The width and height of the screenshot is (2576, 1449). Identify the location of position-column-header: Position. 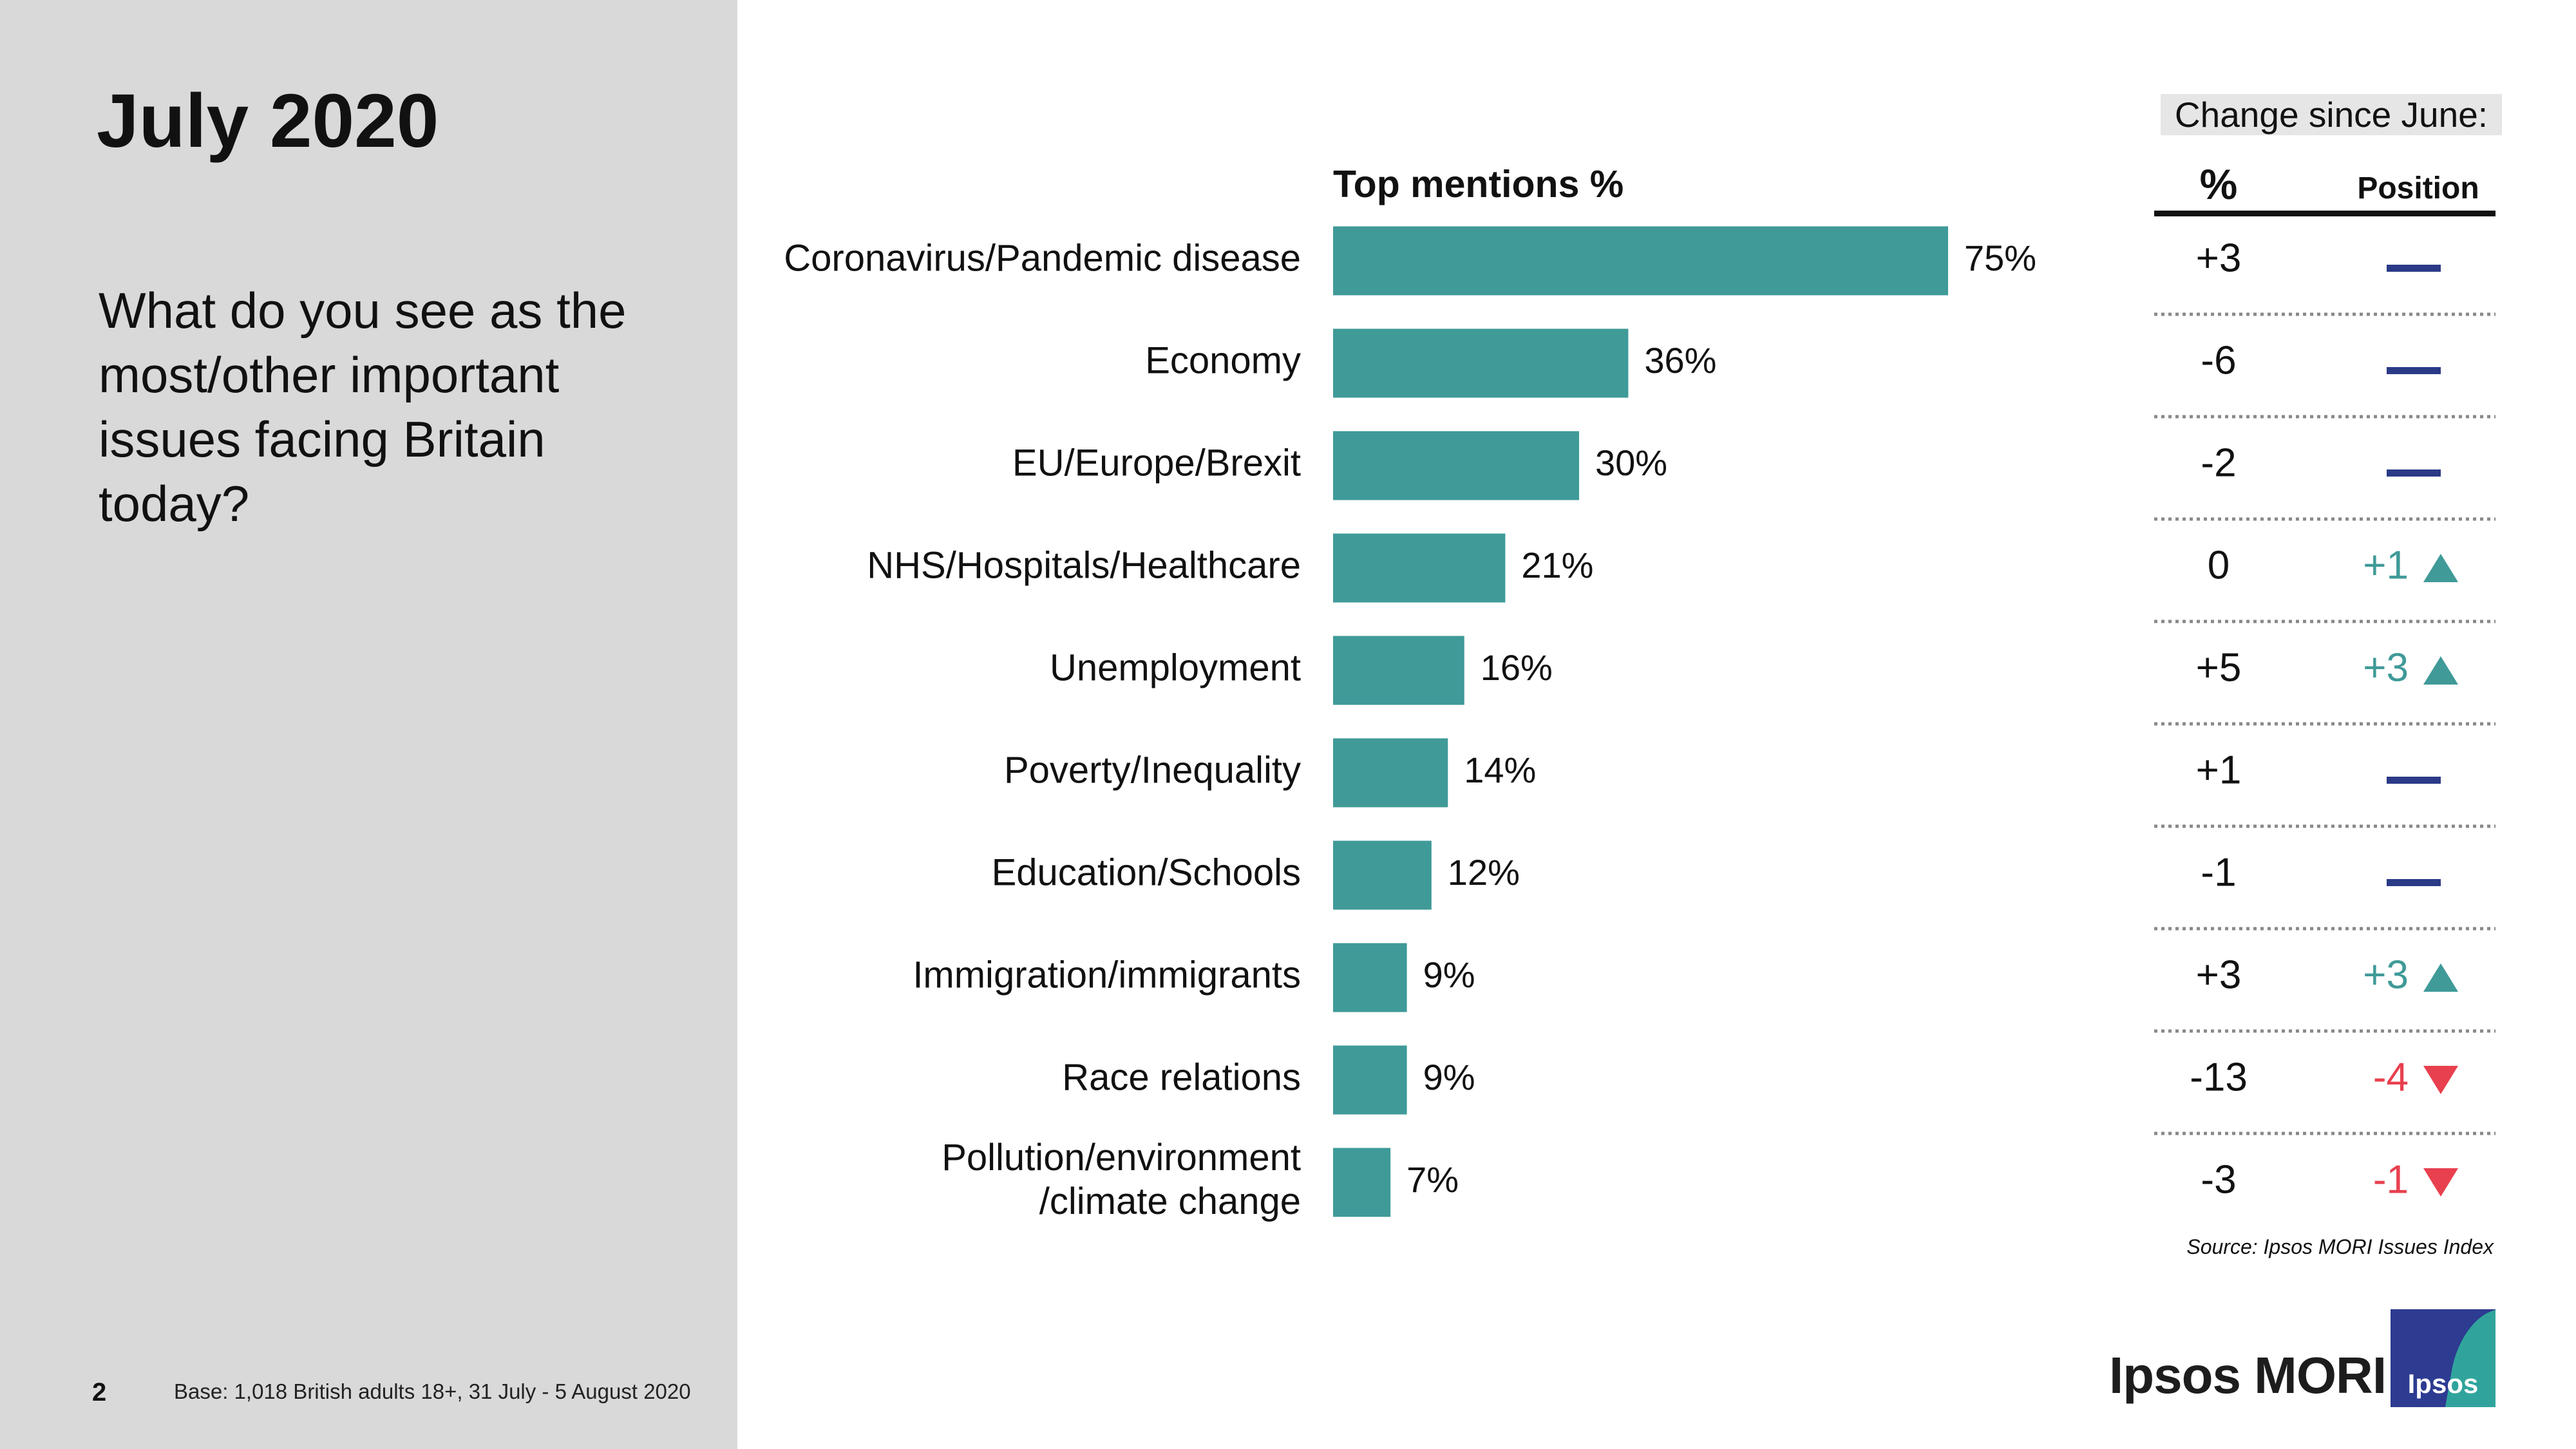
(2418, 188).